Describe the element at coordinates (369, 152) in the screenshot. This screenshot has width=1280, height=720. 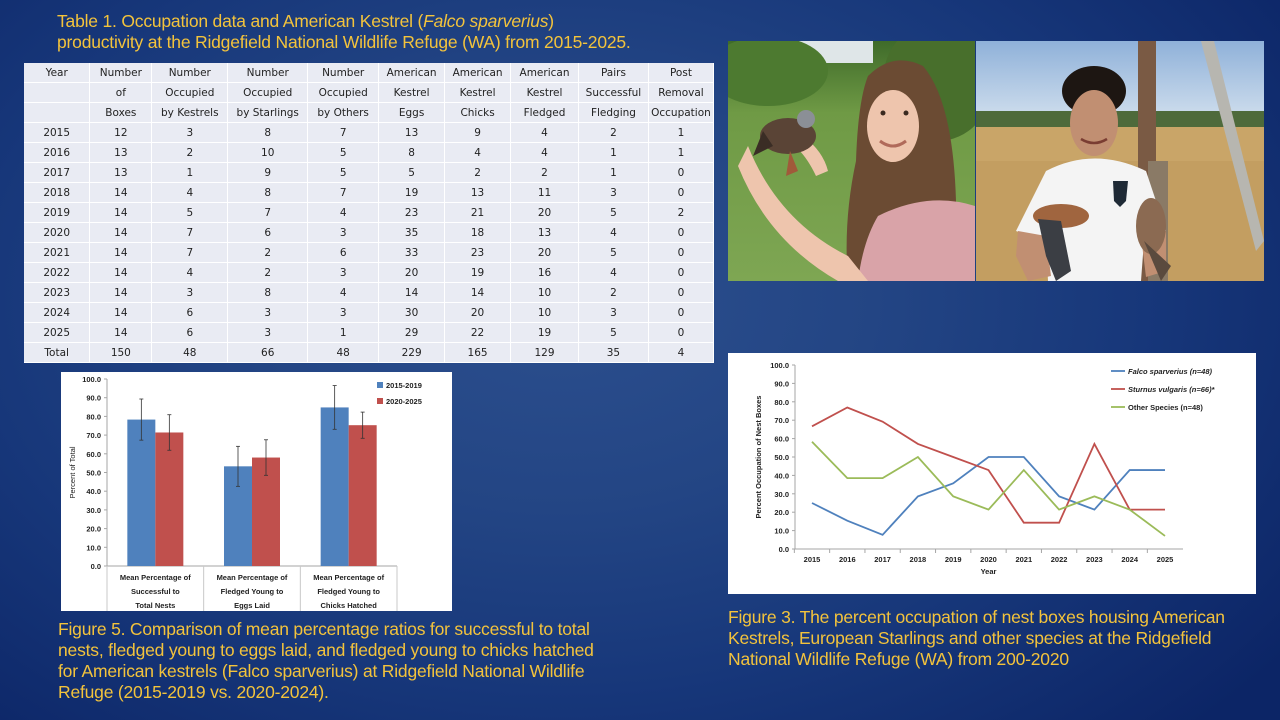
I see `table-row: 2016 13 2 10 5 8 4 4 1 1` at that location.